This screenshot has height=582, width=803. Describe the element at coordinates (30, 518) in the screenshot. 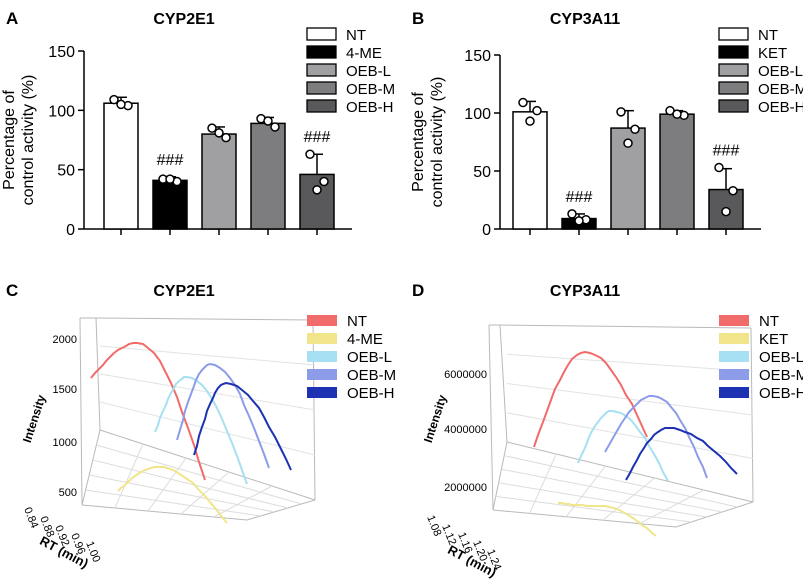

I see `x-tick-label: 0.84` at that location.